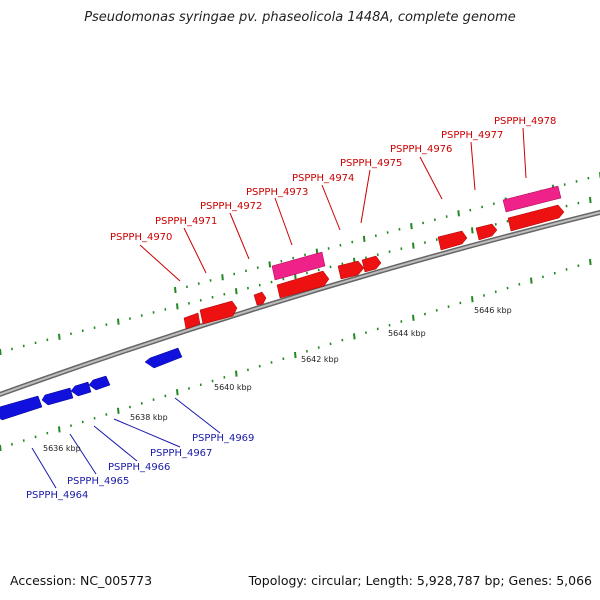  I want to click on gene-label-4973: PSPPH_4973, so click(277, 192).